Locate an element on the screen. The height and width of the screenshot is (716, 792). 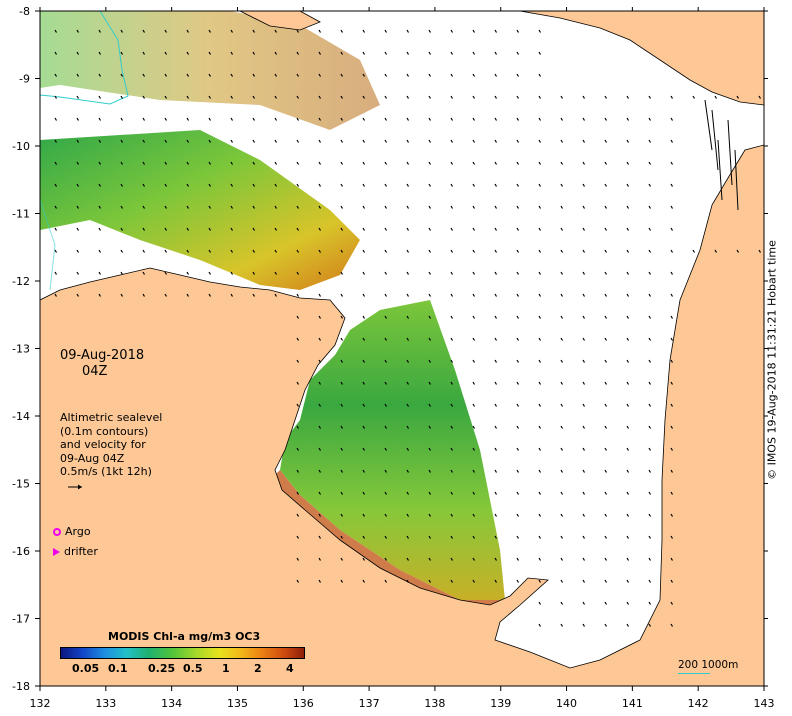
lat-tick-label: -14 is located at coordinates (21, 416).